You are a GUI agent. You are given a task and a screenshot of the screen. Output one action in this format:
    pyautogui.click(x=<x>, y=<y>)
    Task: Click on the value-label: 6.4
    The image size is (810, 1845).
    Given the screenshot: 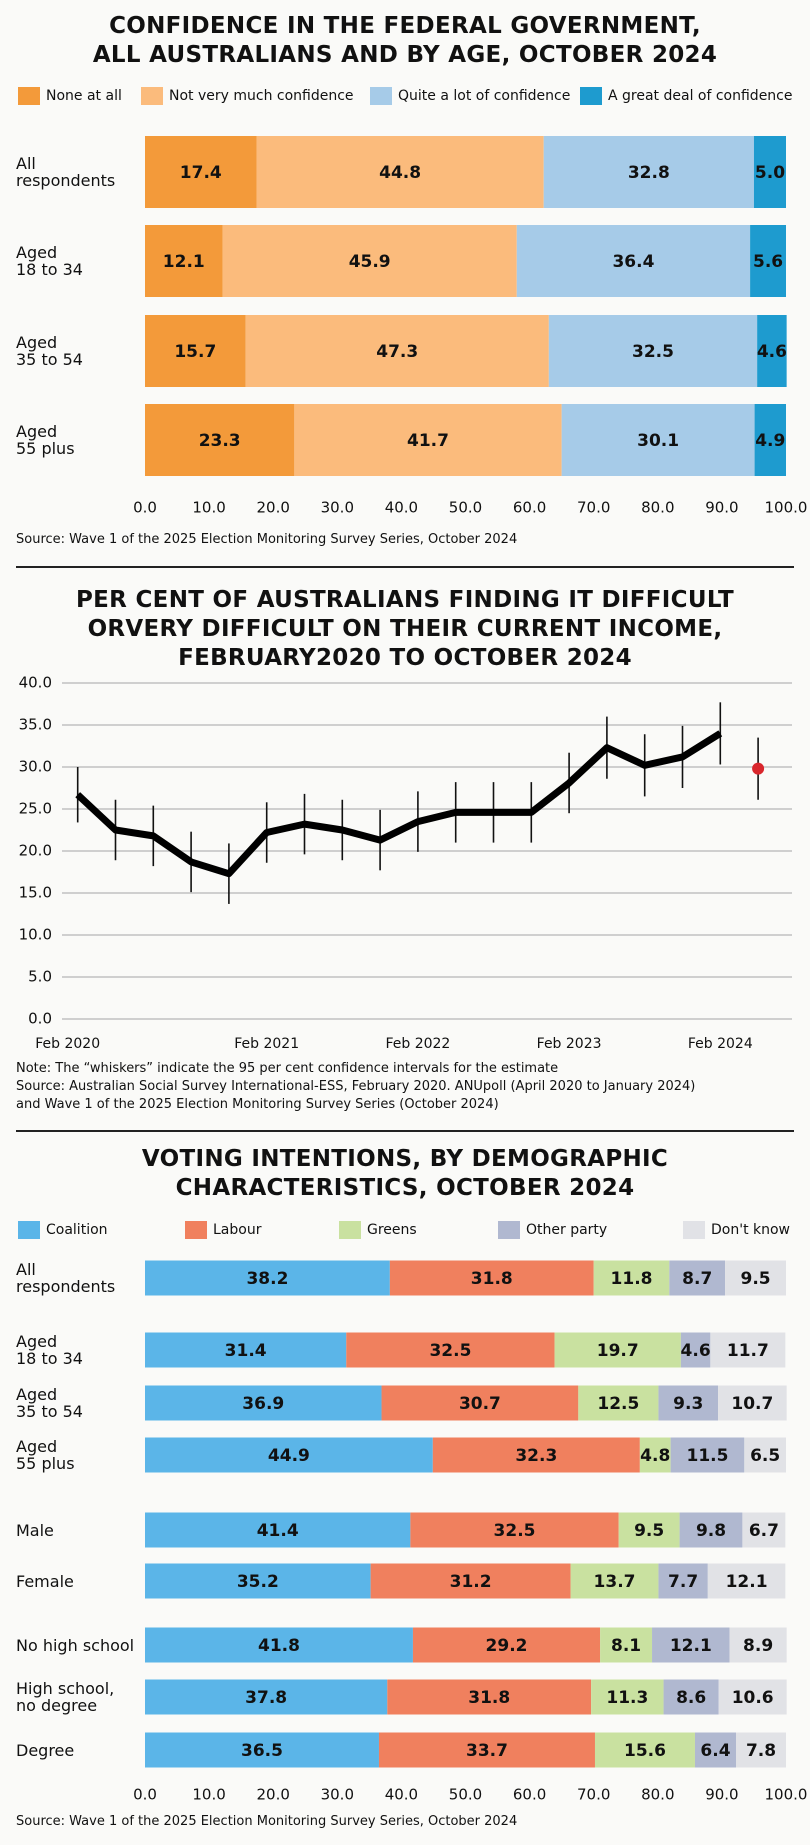 What is the action you would take?
    pyautogui.click(x=715, y=1751)
    